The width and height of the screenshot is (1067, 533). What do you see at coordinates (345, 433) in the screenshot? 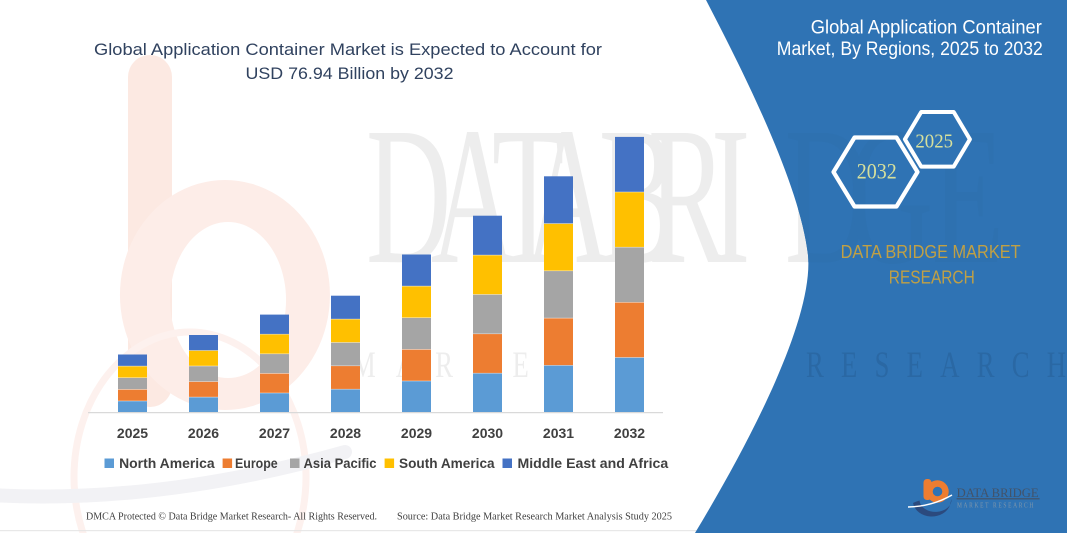
I see `svg-text: 2028` at bounding box center [345, 433].